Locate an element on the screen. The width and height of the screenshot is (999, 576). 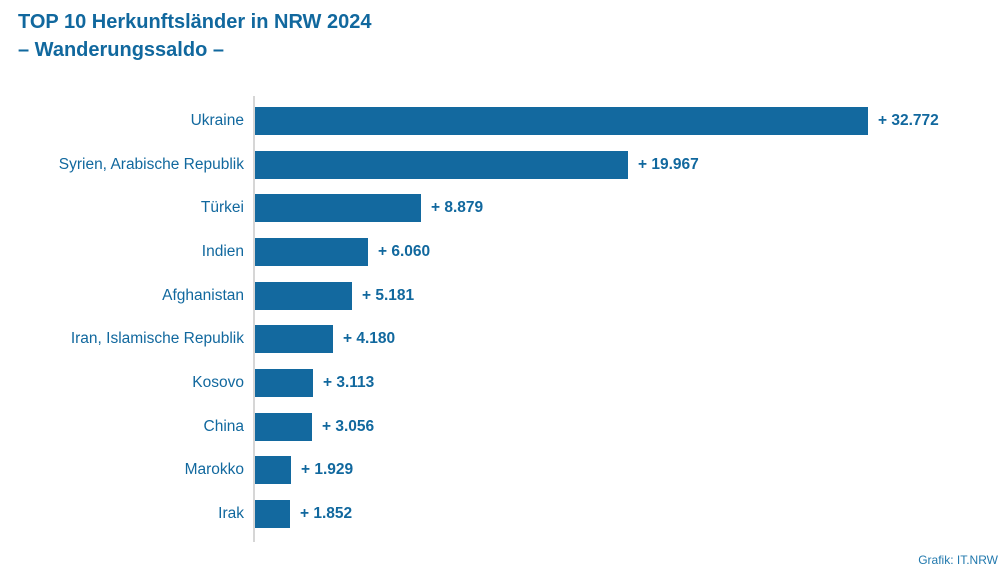
value-label: + 6.060 is located at coordinates (404, 251).